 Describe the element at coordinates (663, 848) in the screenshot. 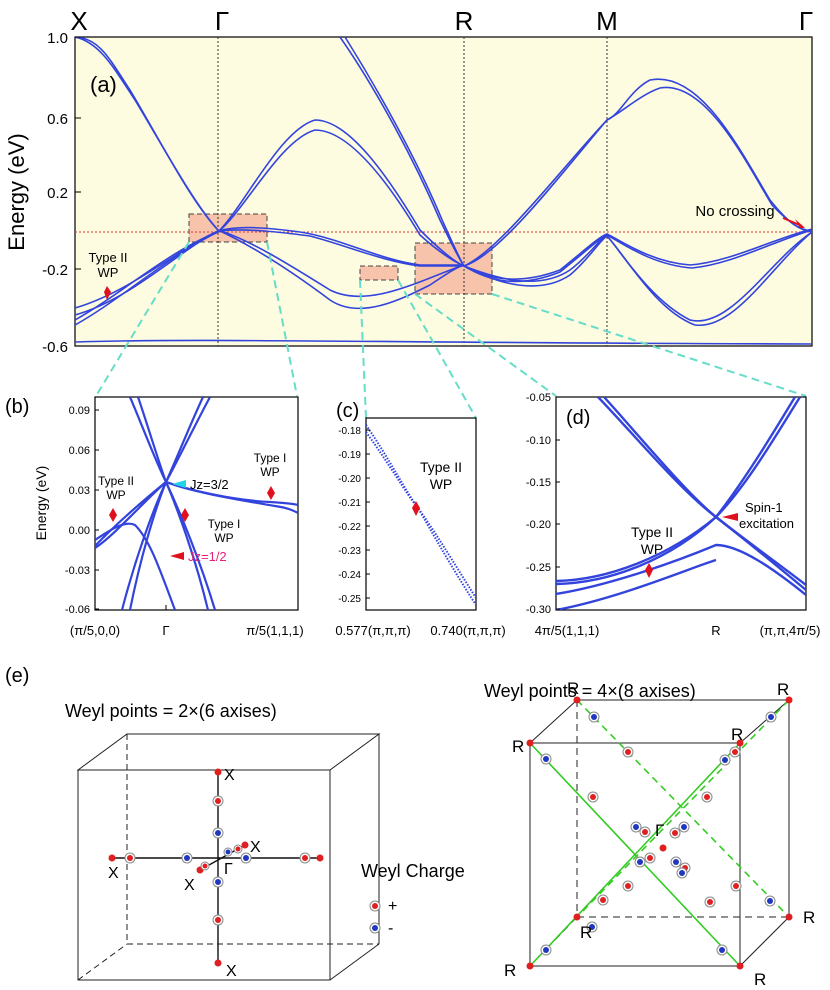

I see `gamma-point` at that location.